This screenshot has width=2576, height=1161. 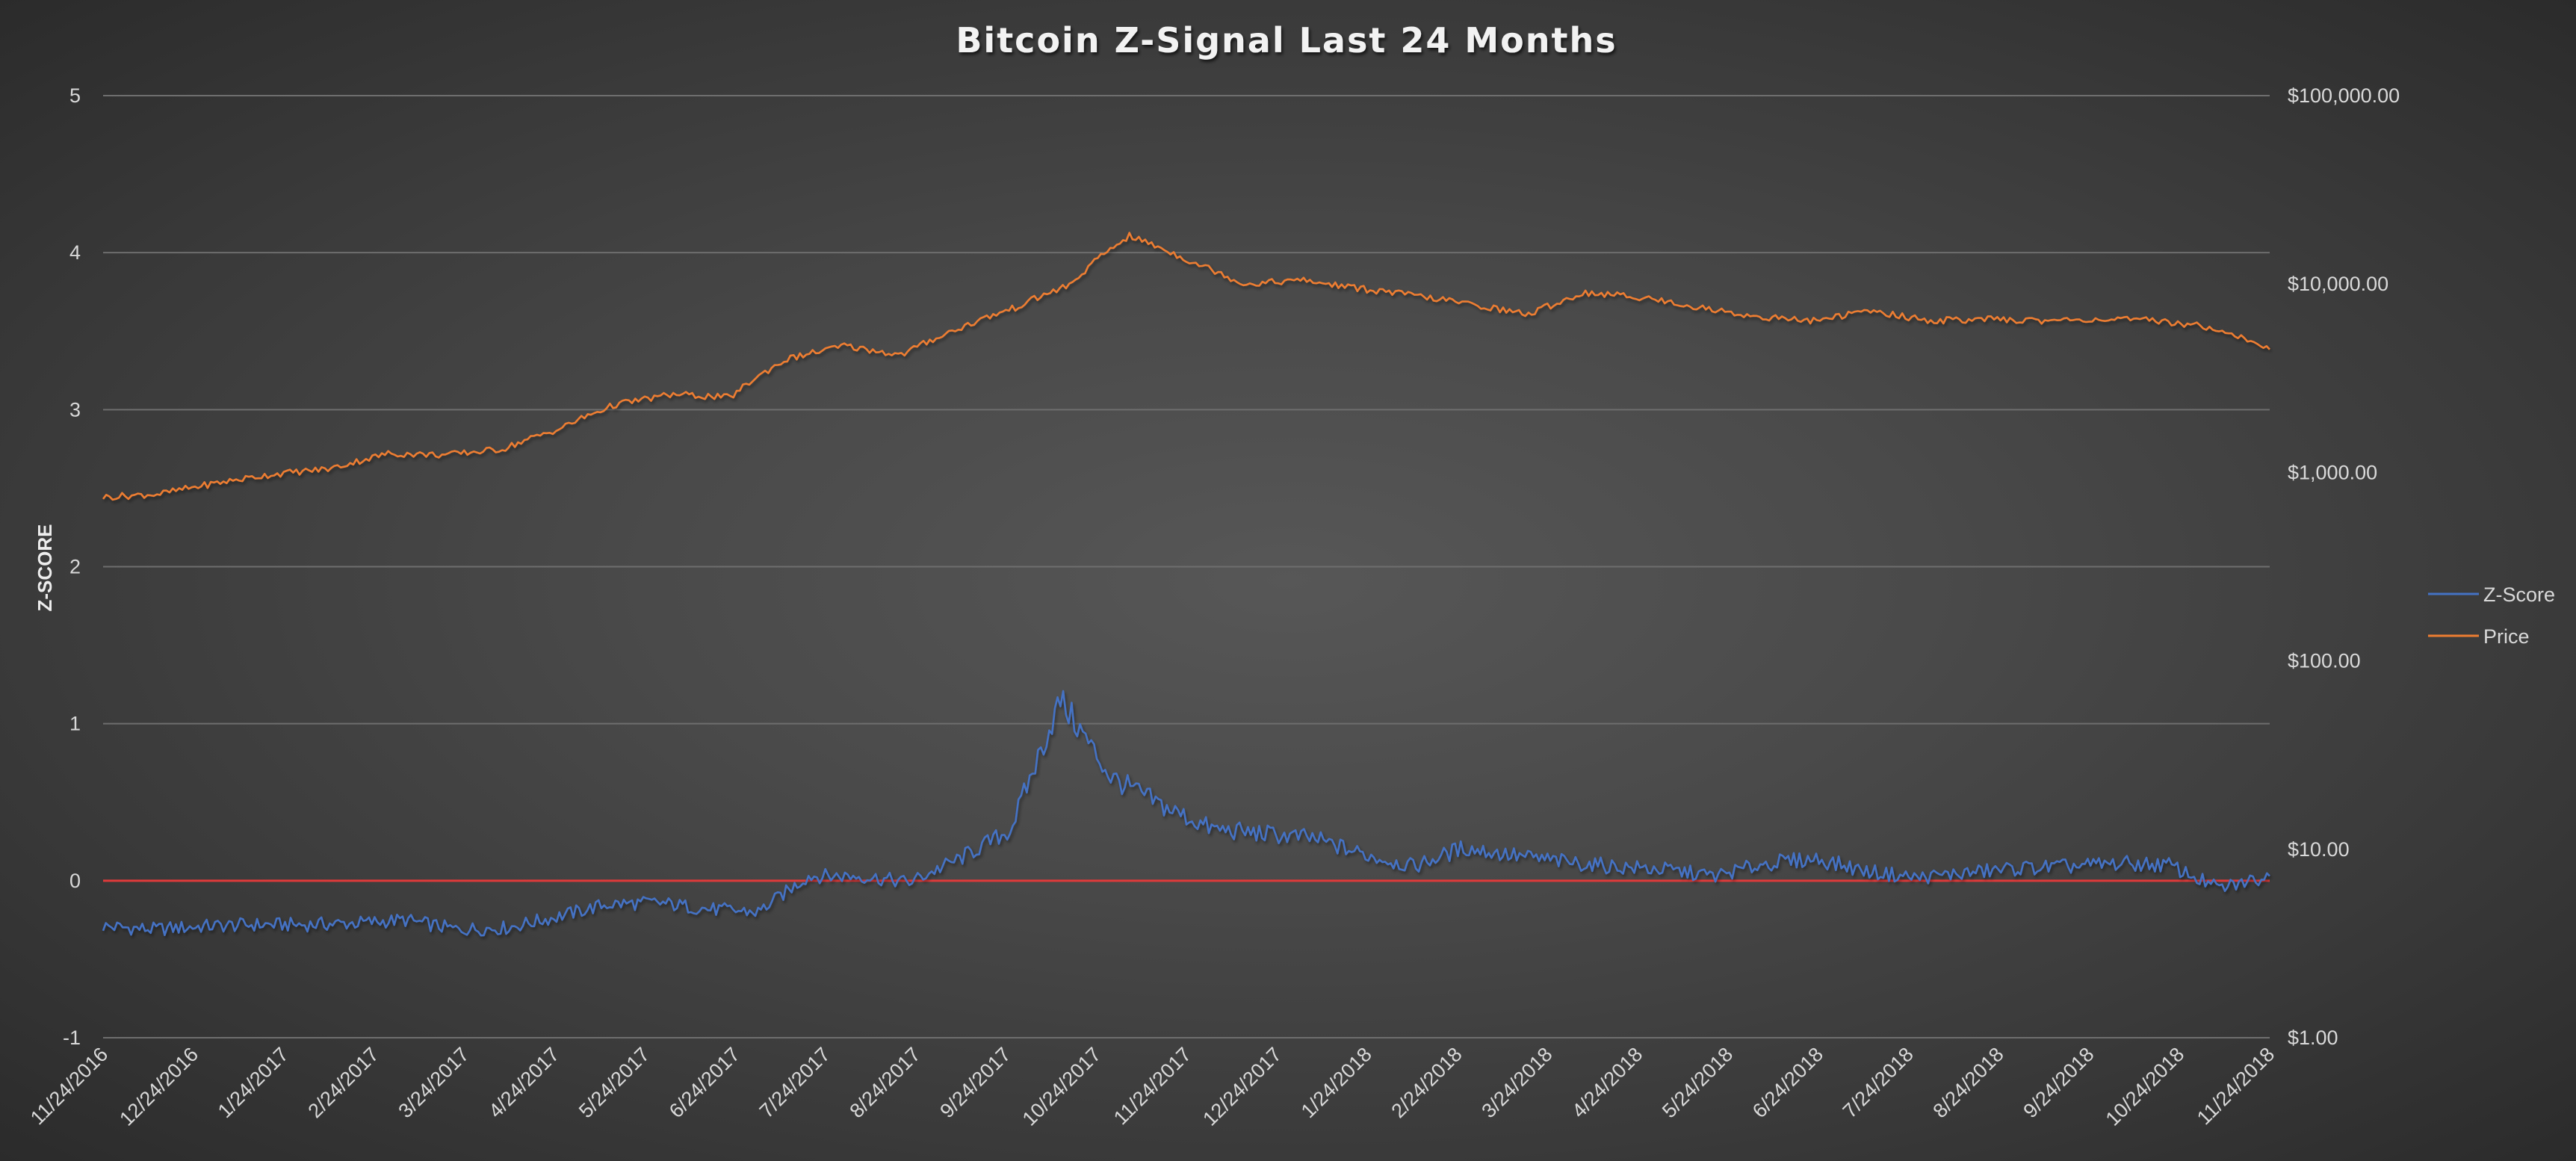 I want to click on x-tick-label: 2/24/2018, so click(x=1427, y=1082).